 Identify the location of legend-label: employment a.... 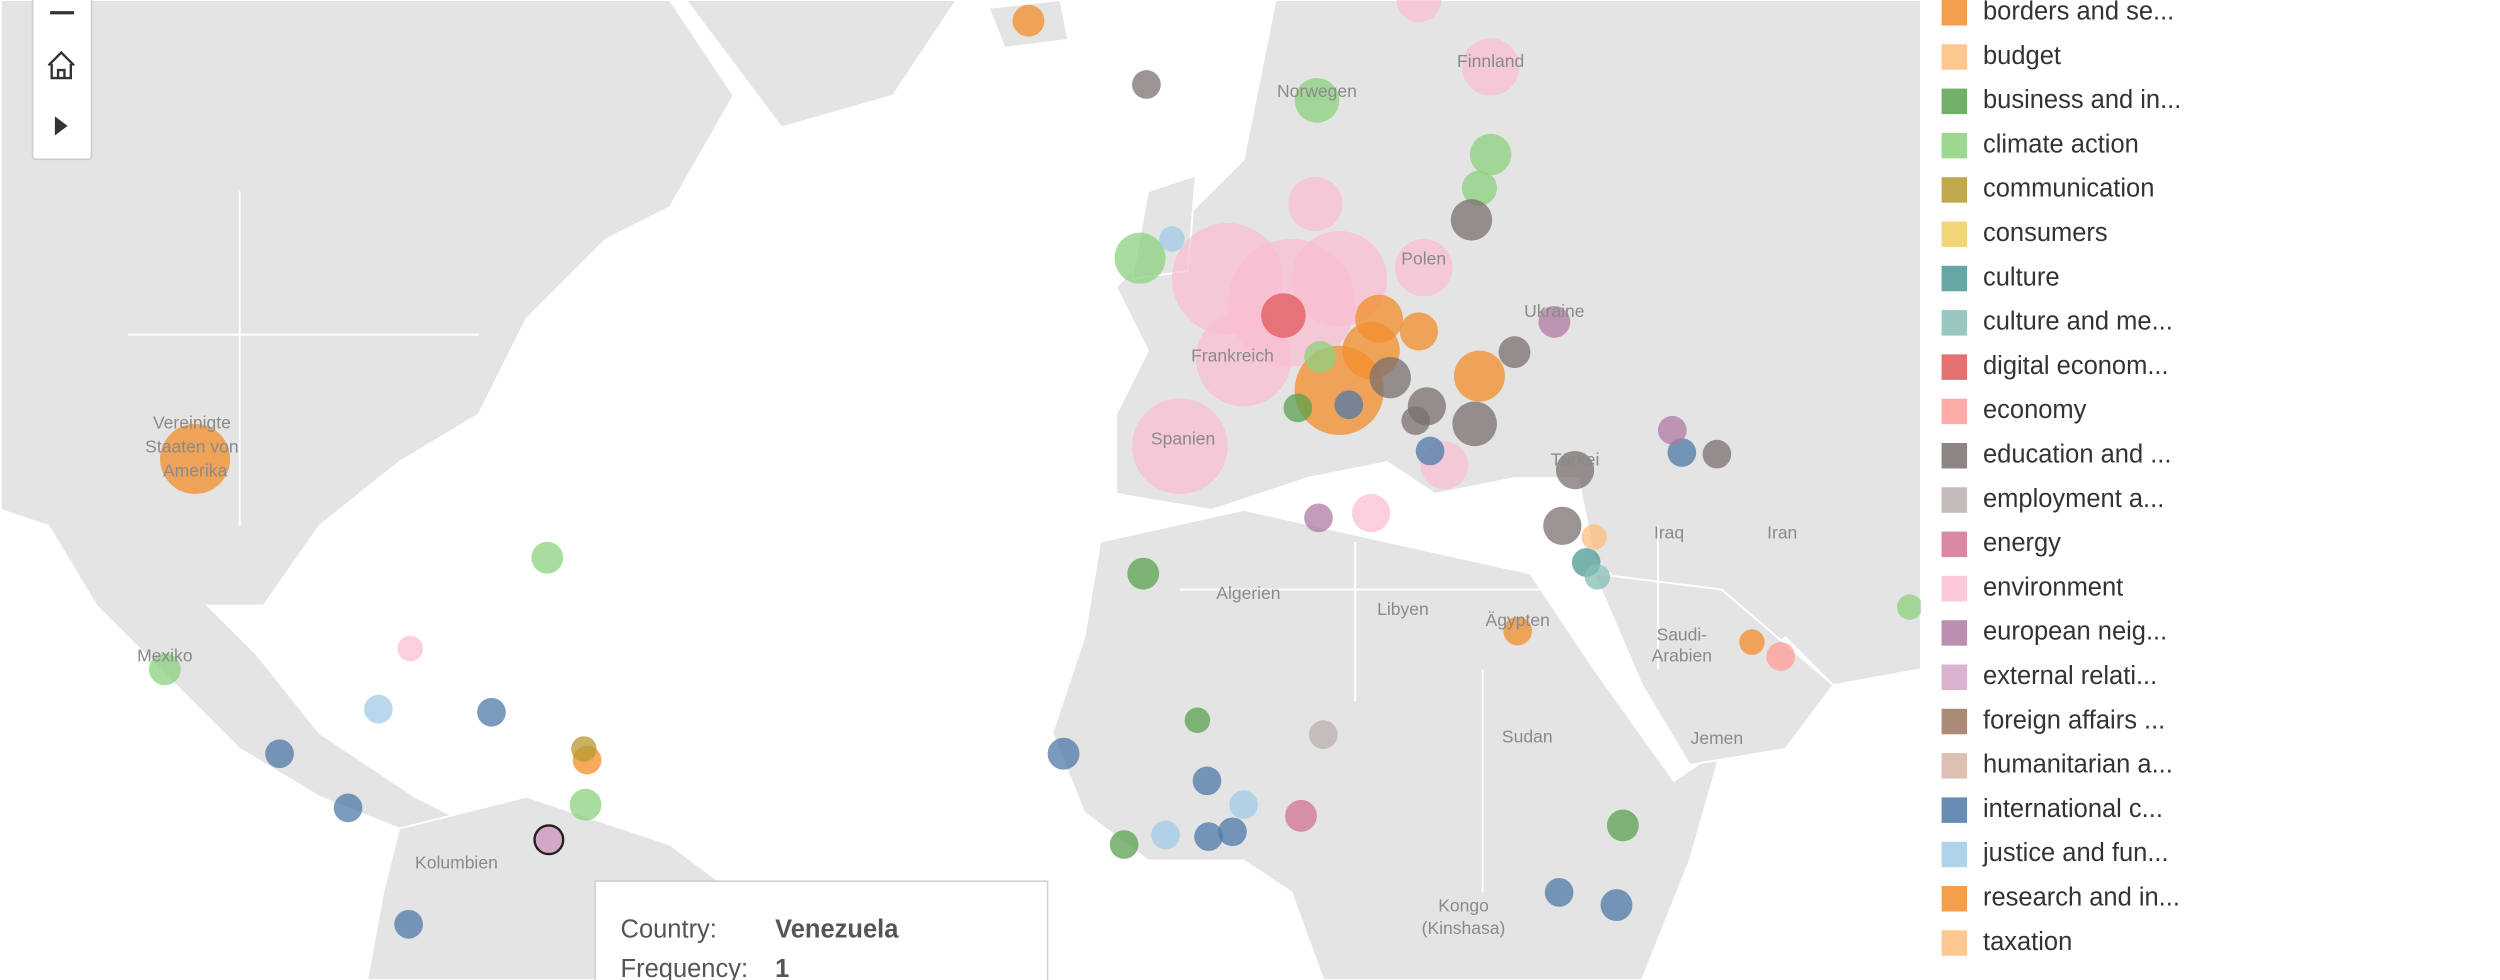
(2073, 499).